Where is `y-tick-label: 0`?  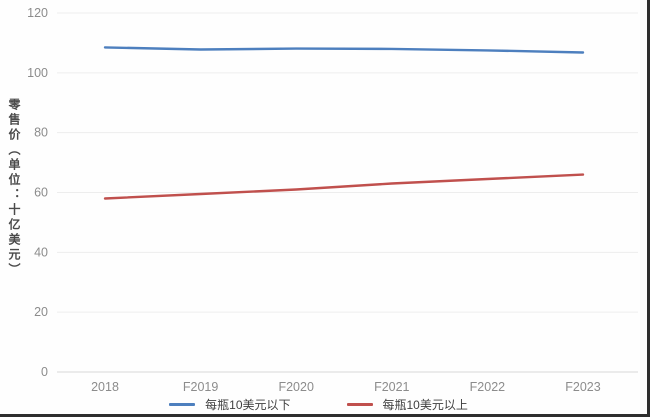 y-tick-label: 0 is located at coordinates (44, 372).